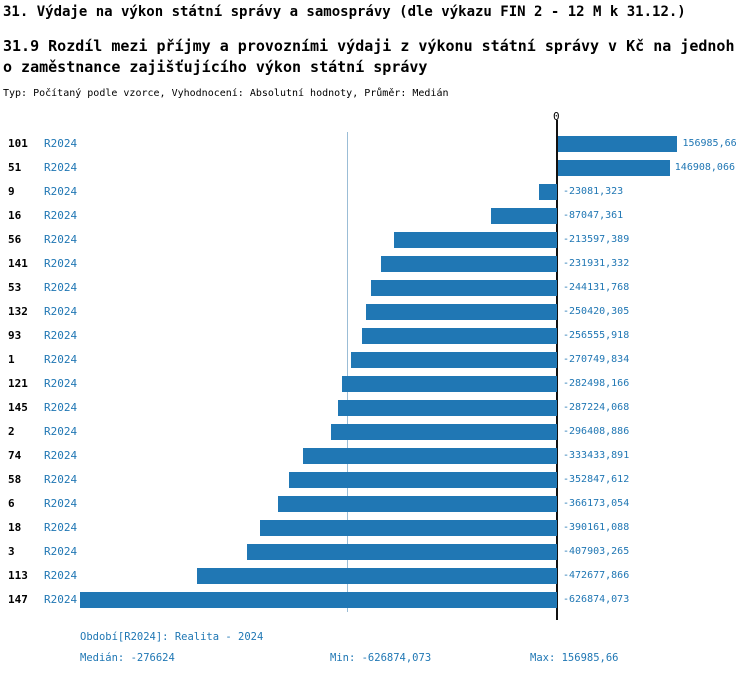 This screenshot has width=750, height=676. Describe the element at coordinates (596, 311) in the screenshot. I see `bar-value-label: -250420,305` at that location.